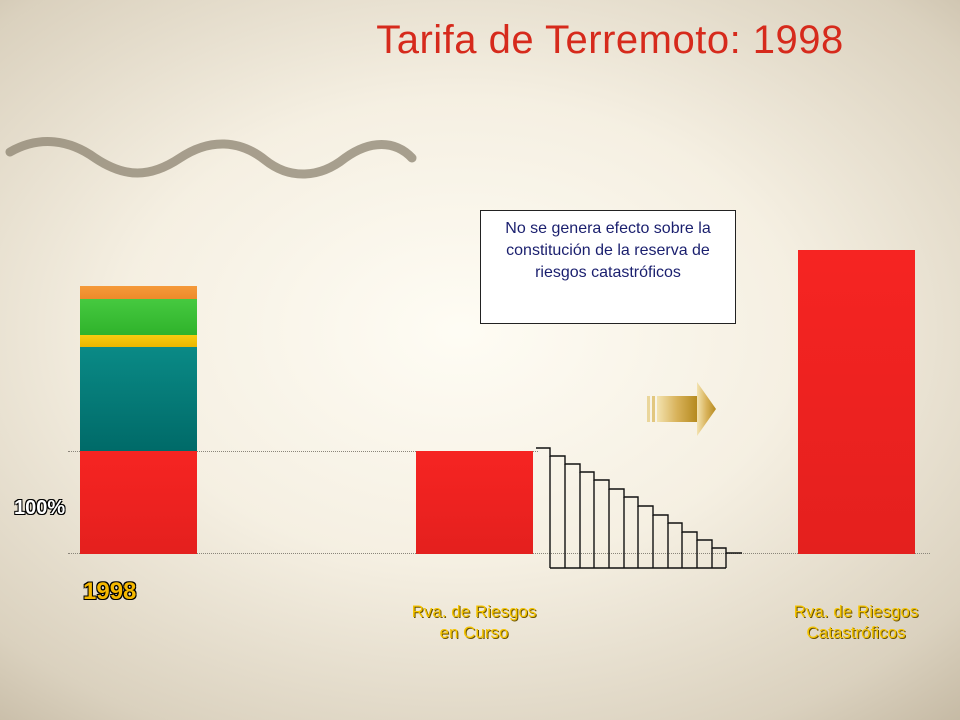 The height and width of the screenshot is (720, 960). I want to click on bar-1998-red-segment, so click(138, 502).